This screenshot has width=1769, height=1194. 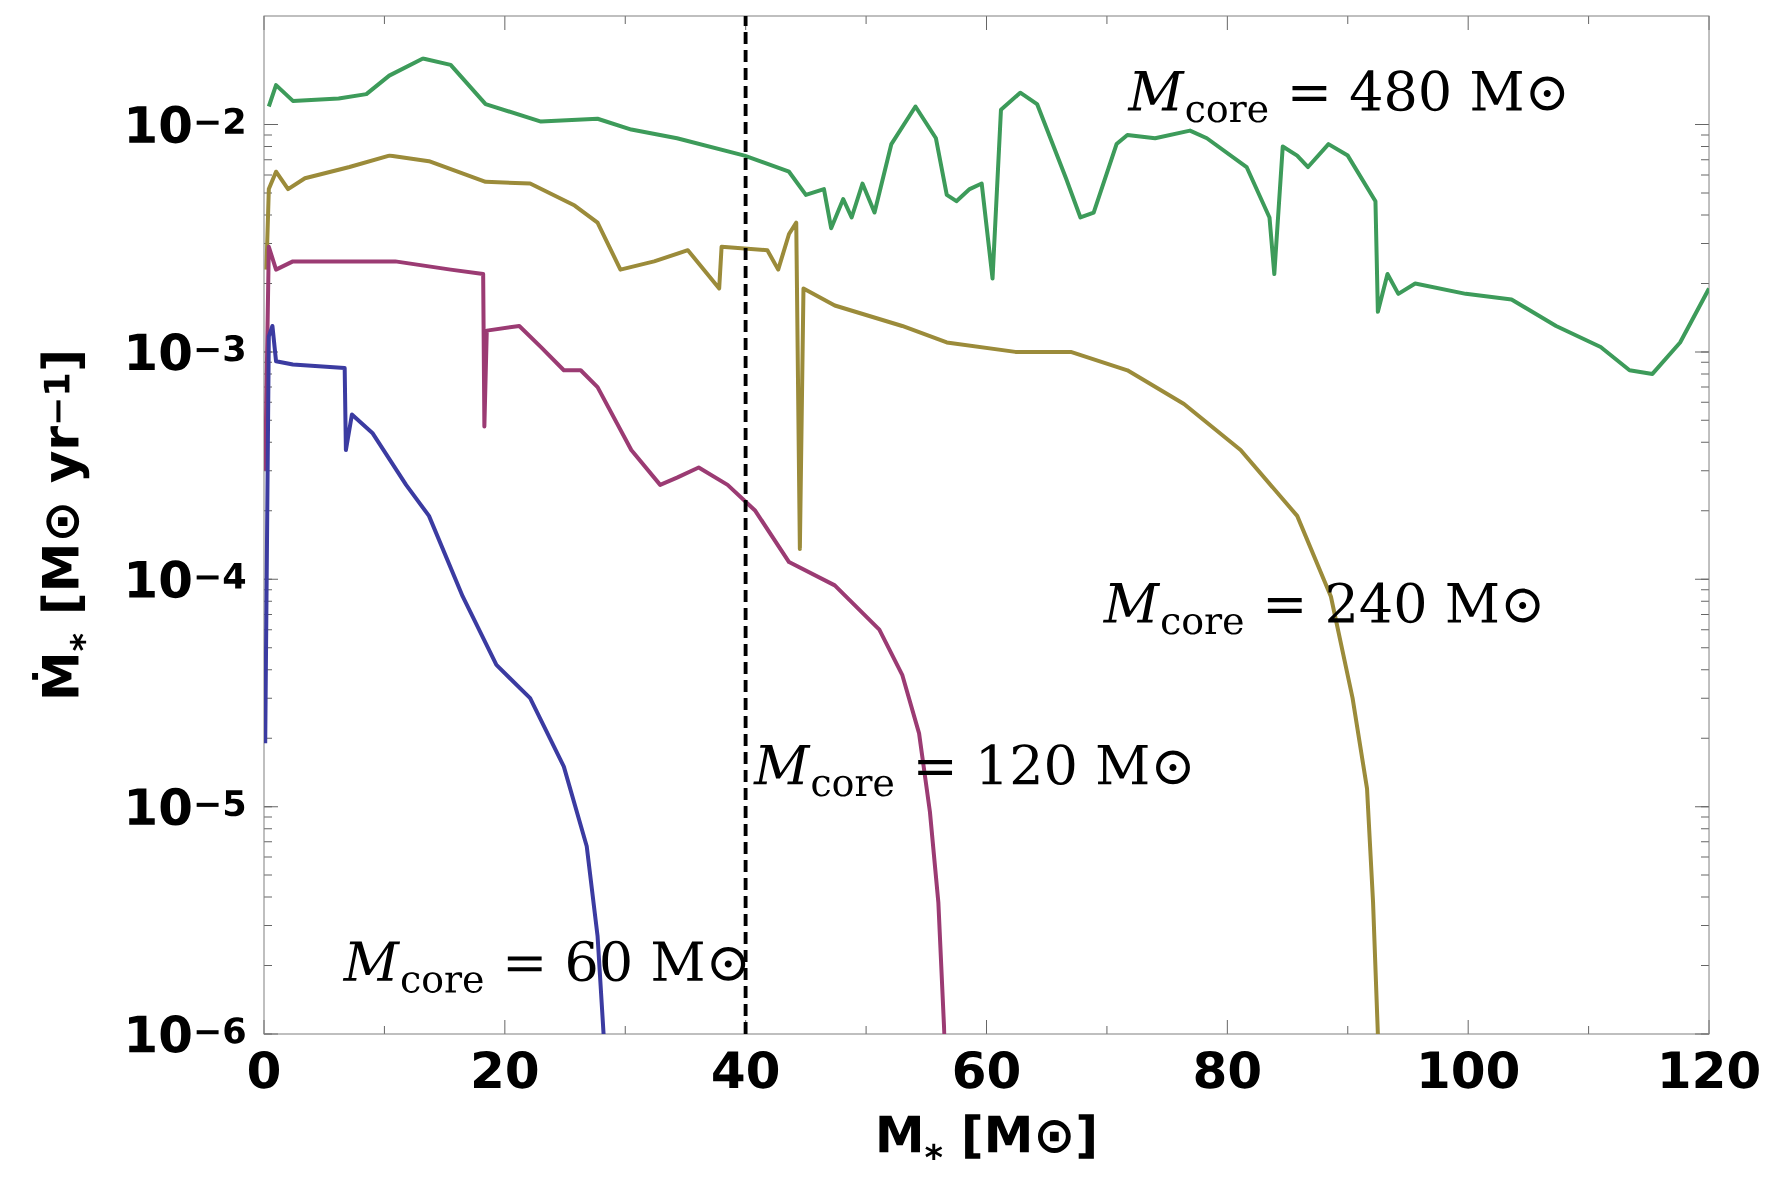 I want to click on text: M$_{*}$ [M⊙], so click(x=986, y=1137).